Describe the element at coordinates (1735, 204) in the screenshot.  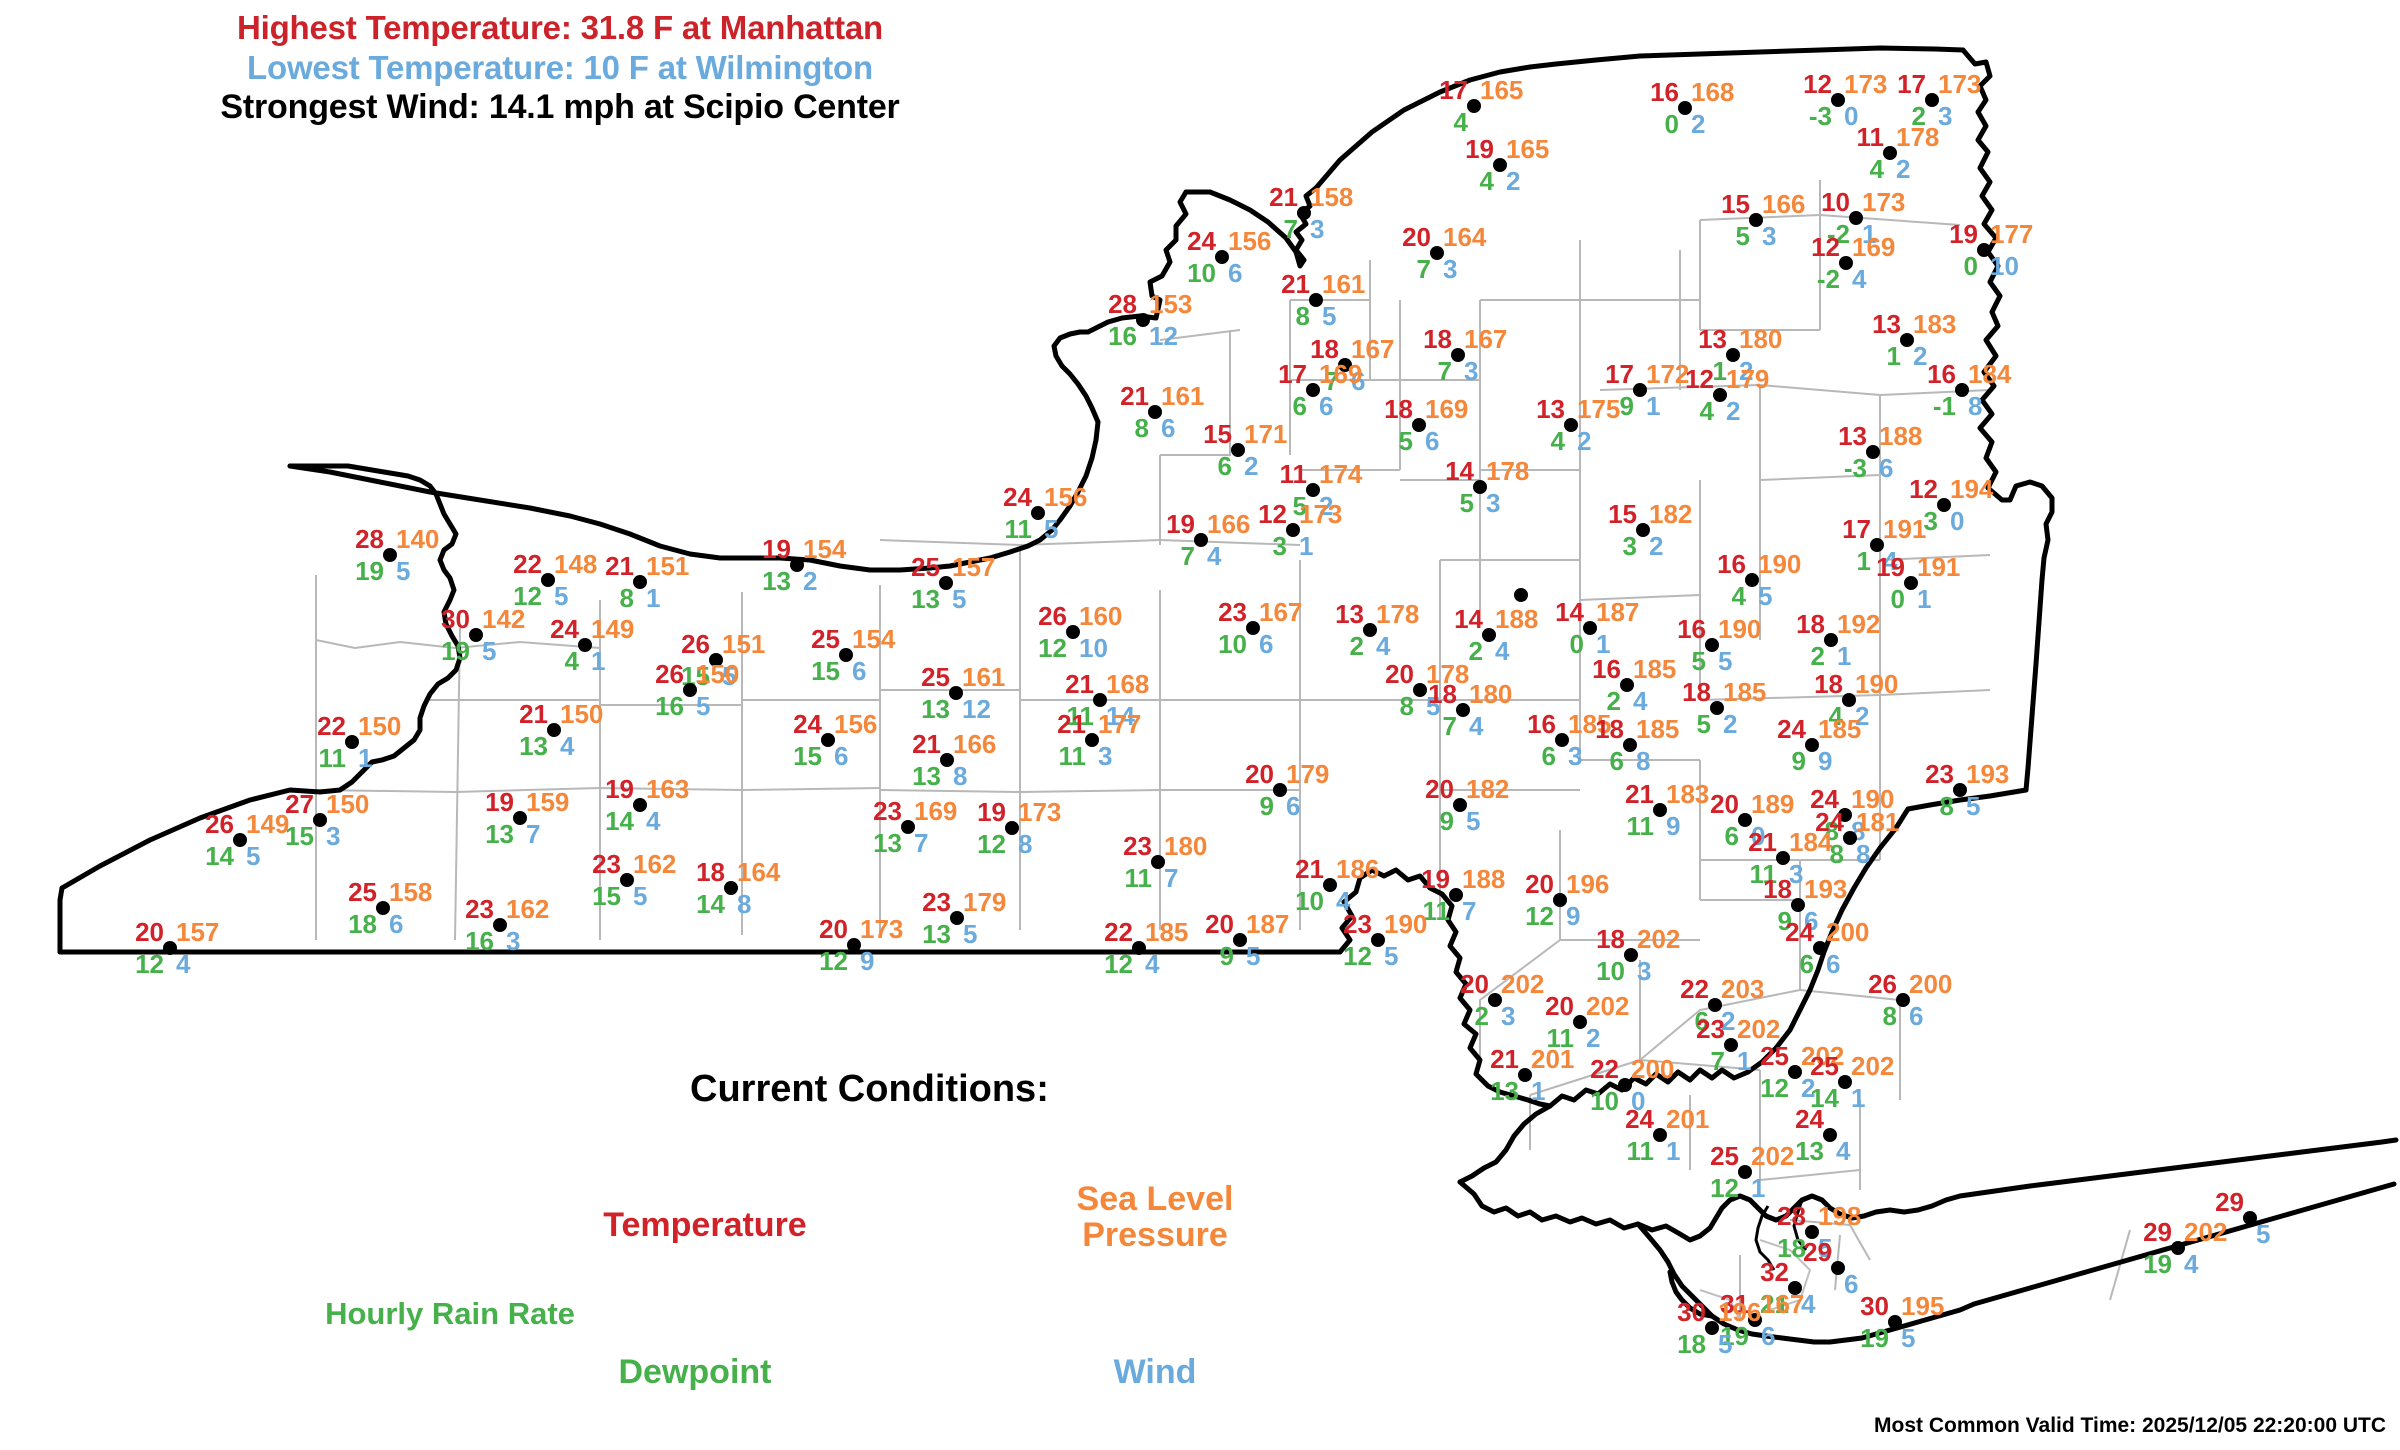
I see `station-temperature-value: 15` at that location.